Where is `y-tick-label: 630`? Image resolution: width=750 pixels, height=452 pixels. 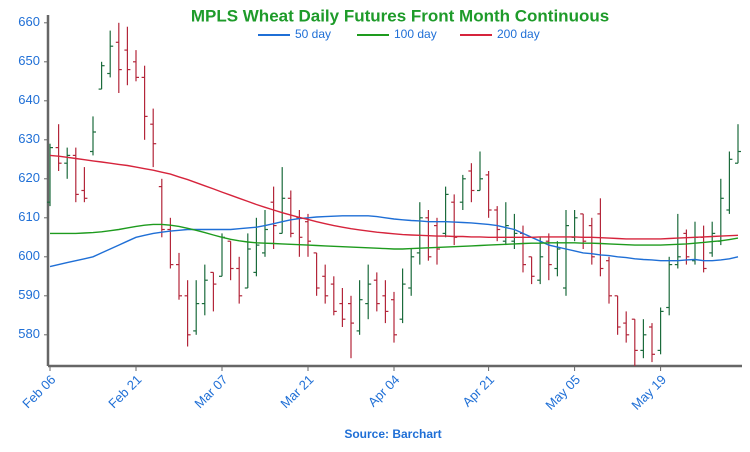 y-tick-label: 630 is located at coordinates (29, 138).